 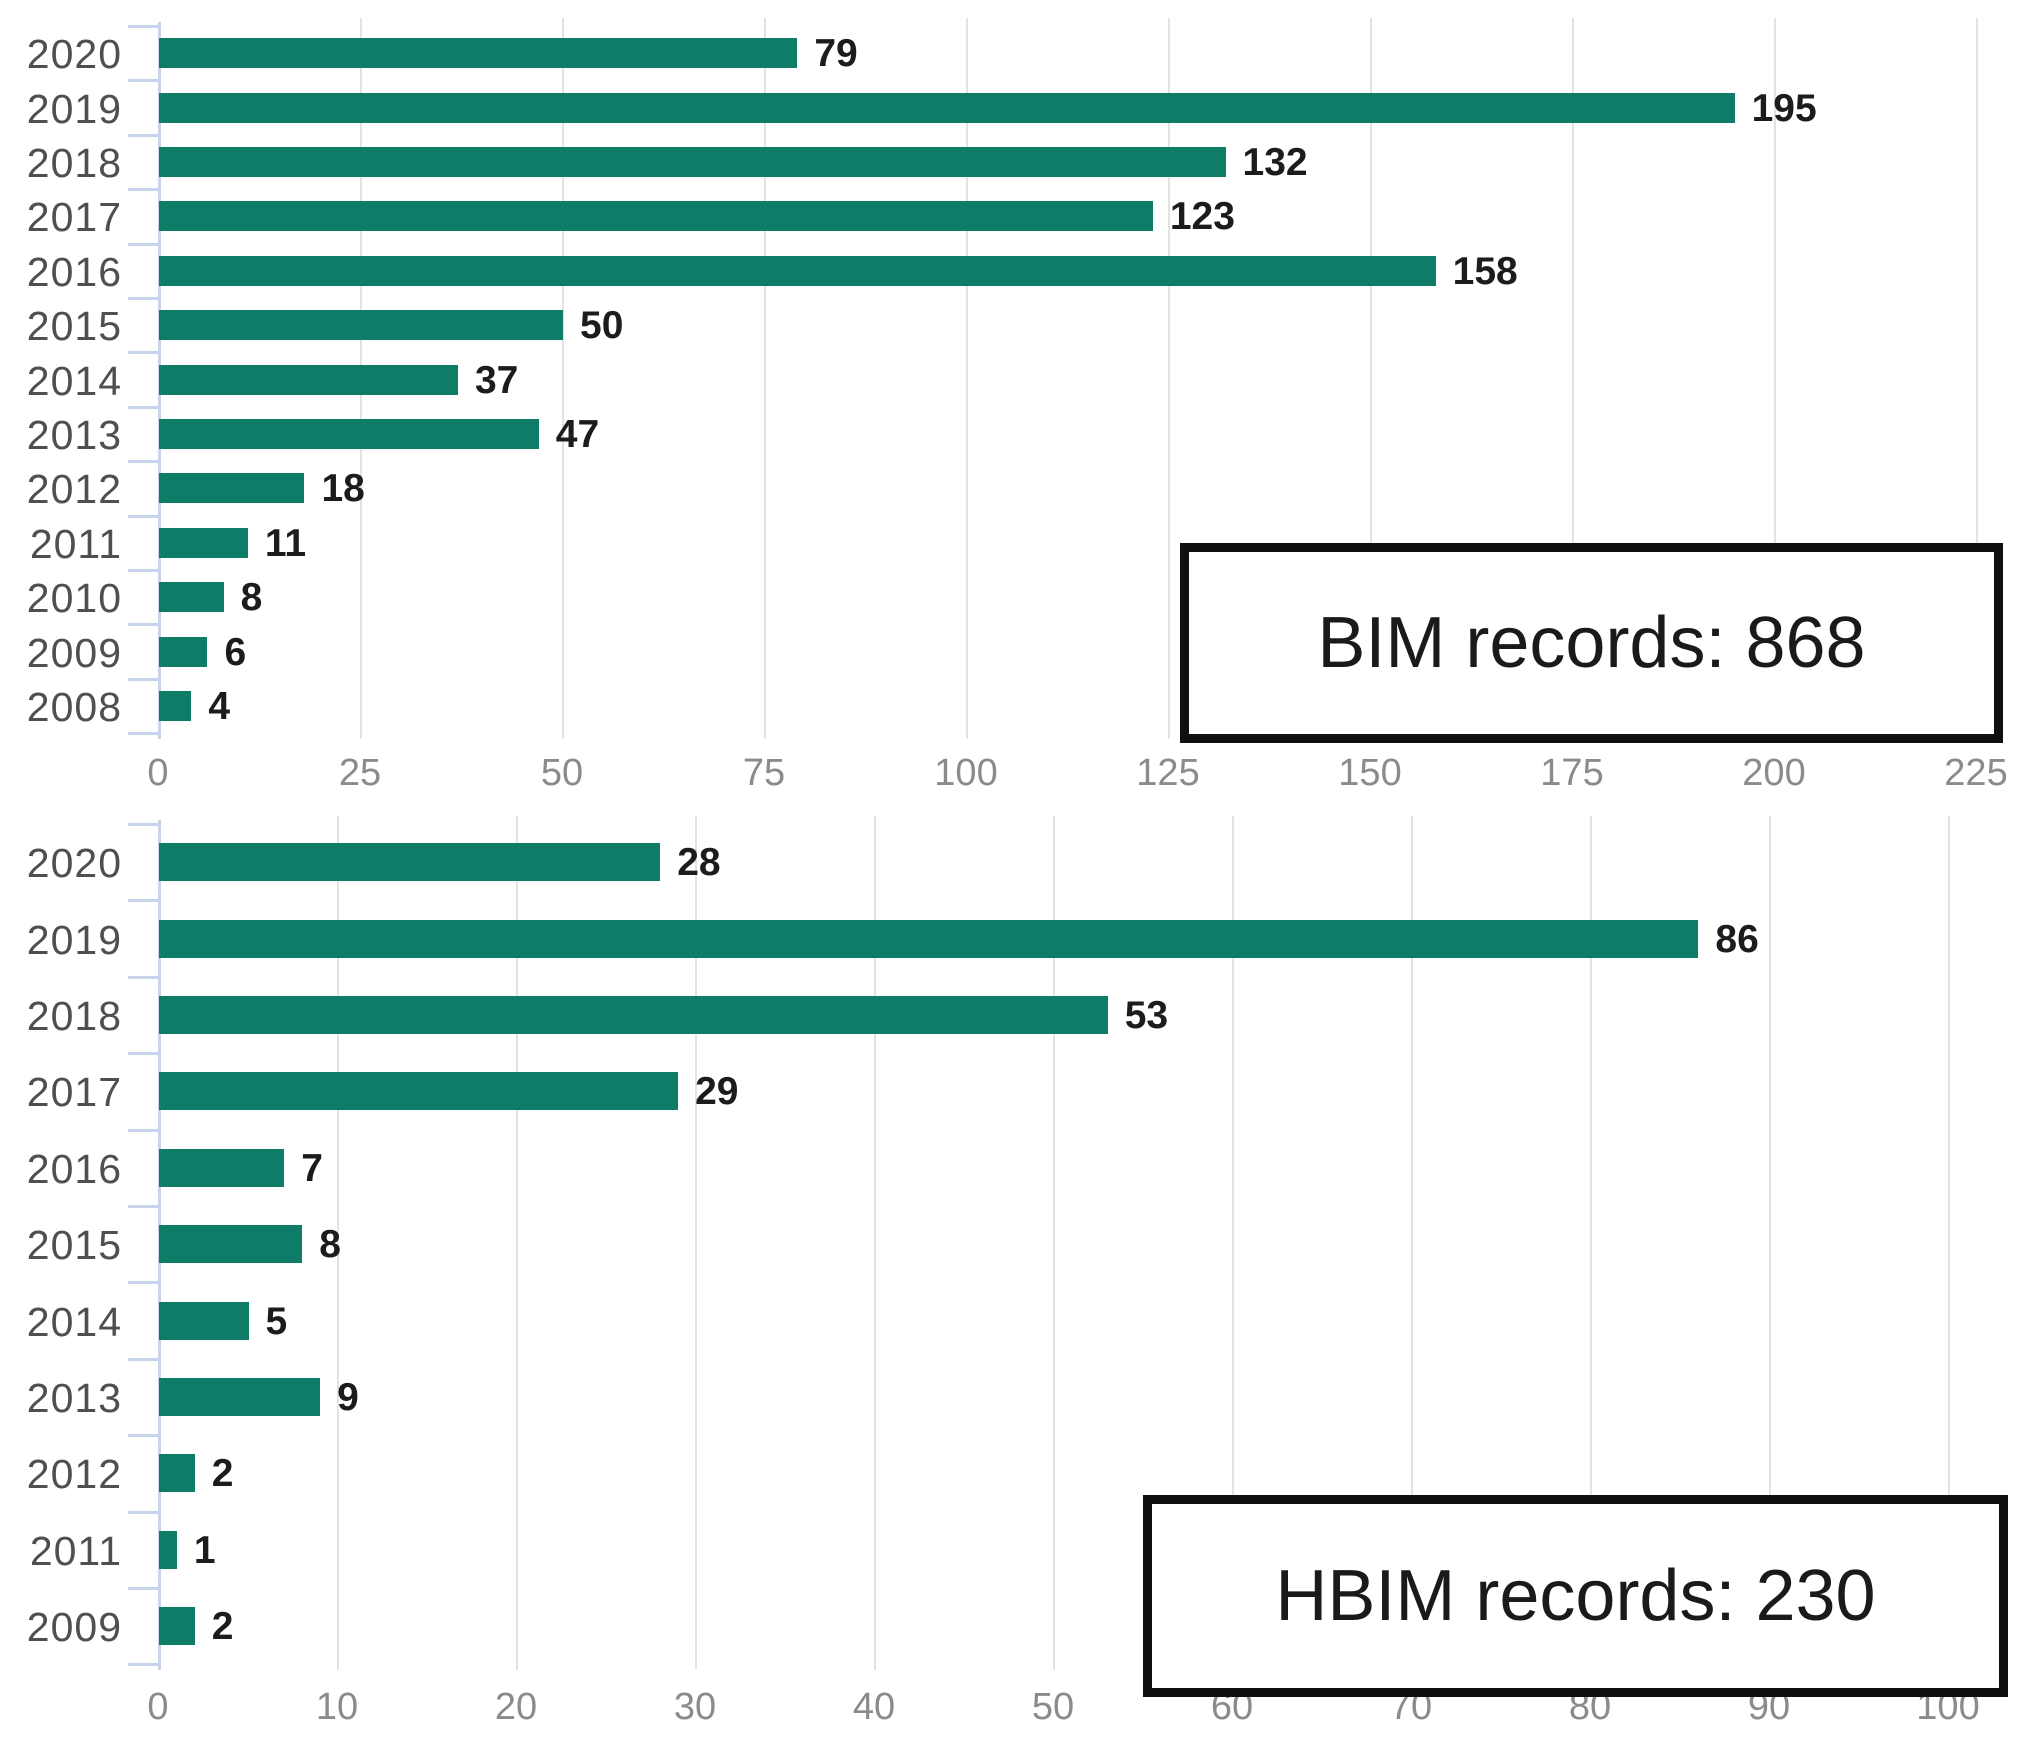 What do you see at coordinates (717, 1092) in the screenshot?
I see `value-label: 29` at bounding box center [717, 1092].